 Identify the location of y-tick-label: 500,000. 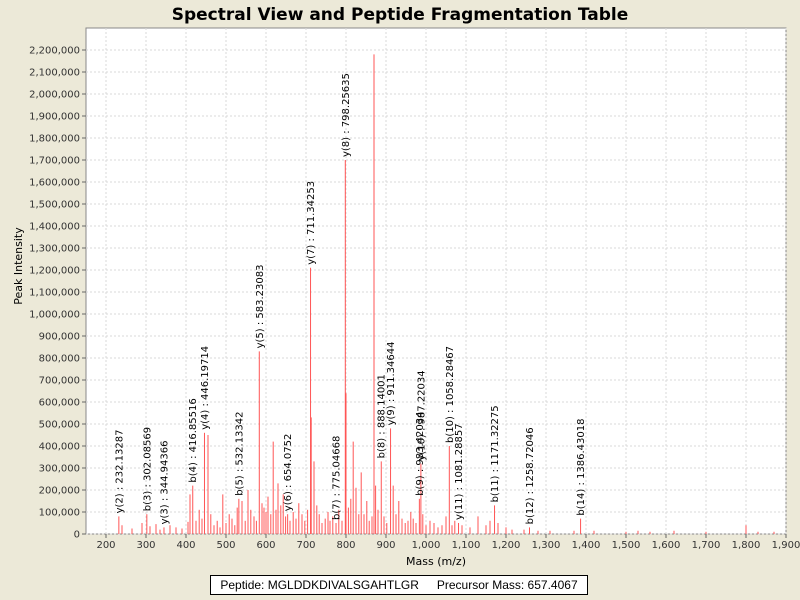
(59, 425).